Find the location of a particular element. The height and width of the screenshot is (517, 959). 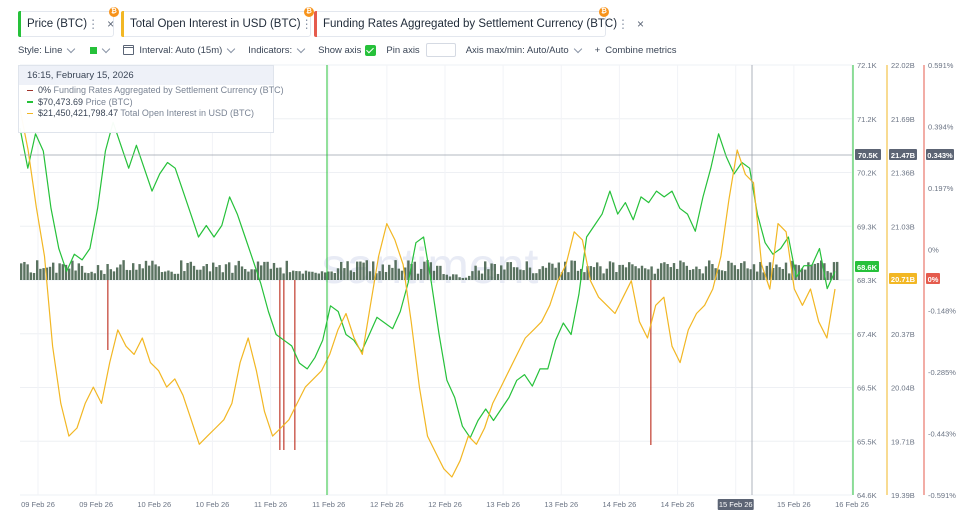

color-swatch-icon is located at coordinates (94, 50).